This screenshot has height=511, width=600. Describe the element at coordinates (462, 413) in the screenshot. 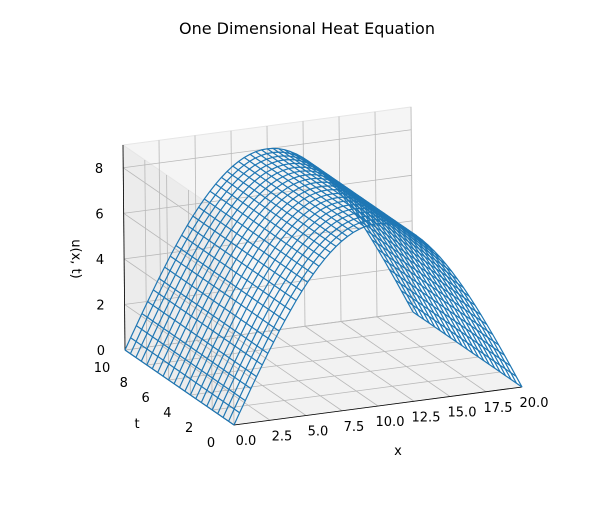

I see `x-tick-label: 15.0` at that location.